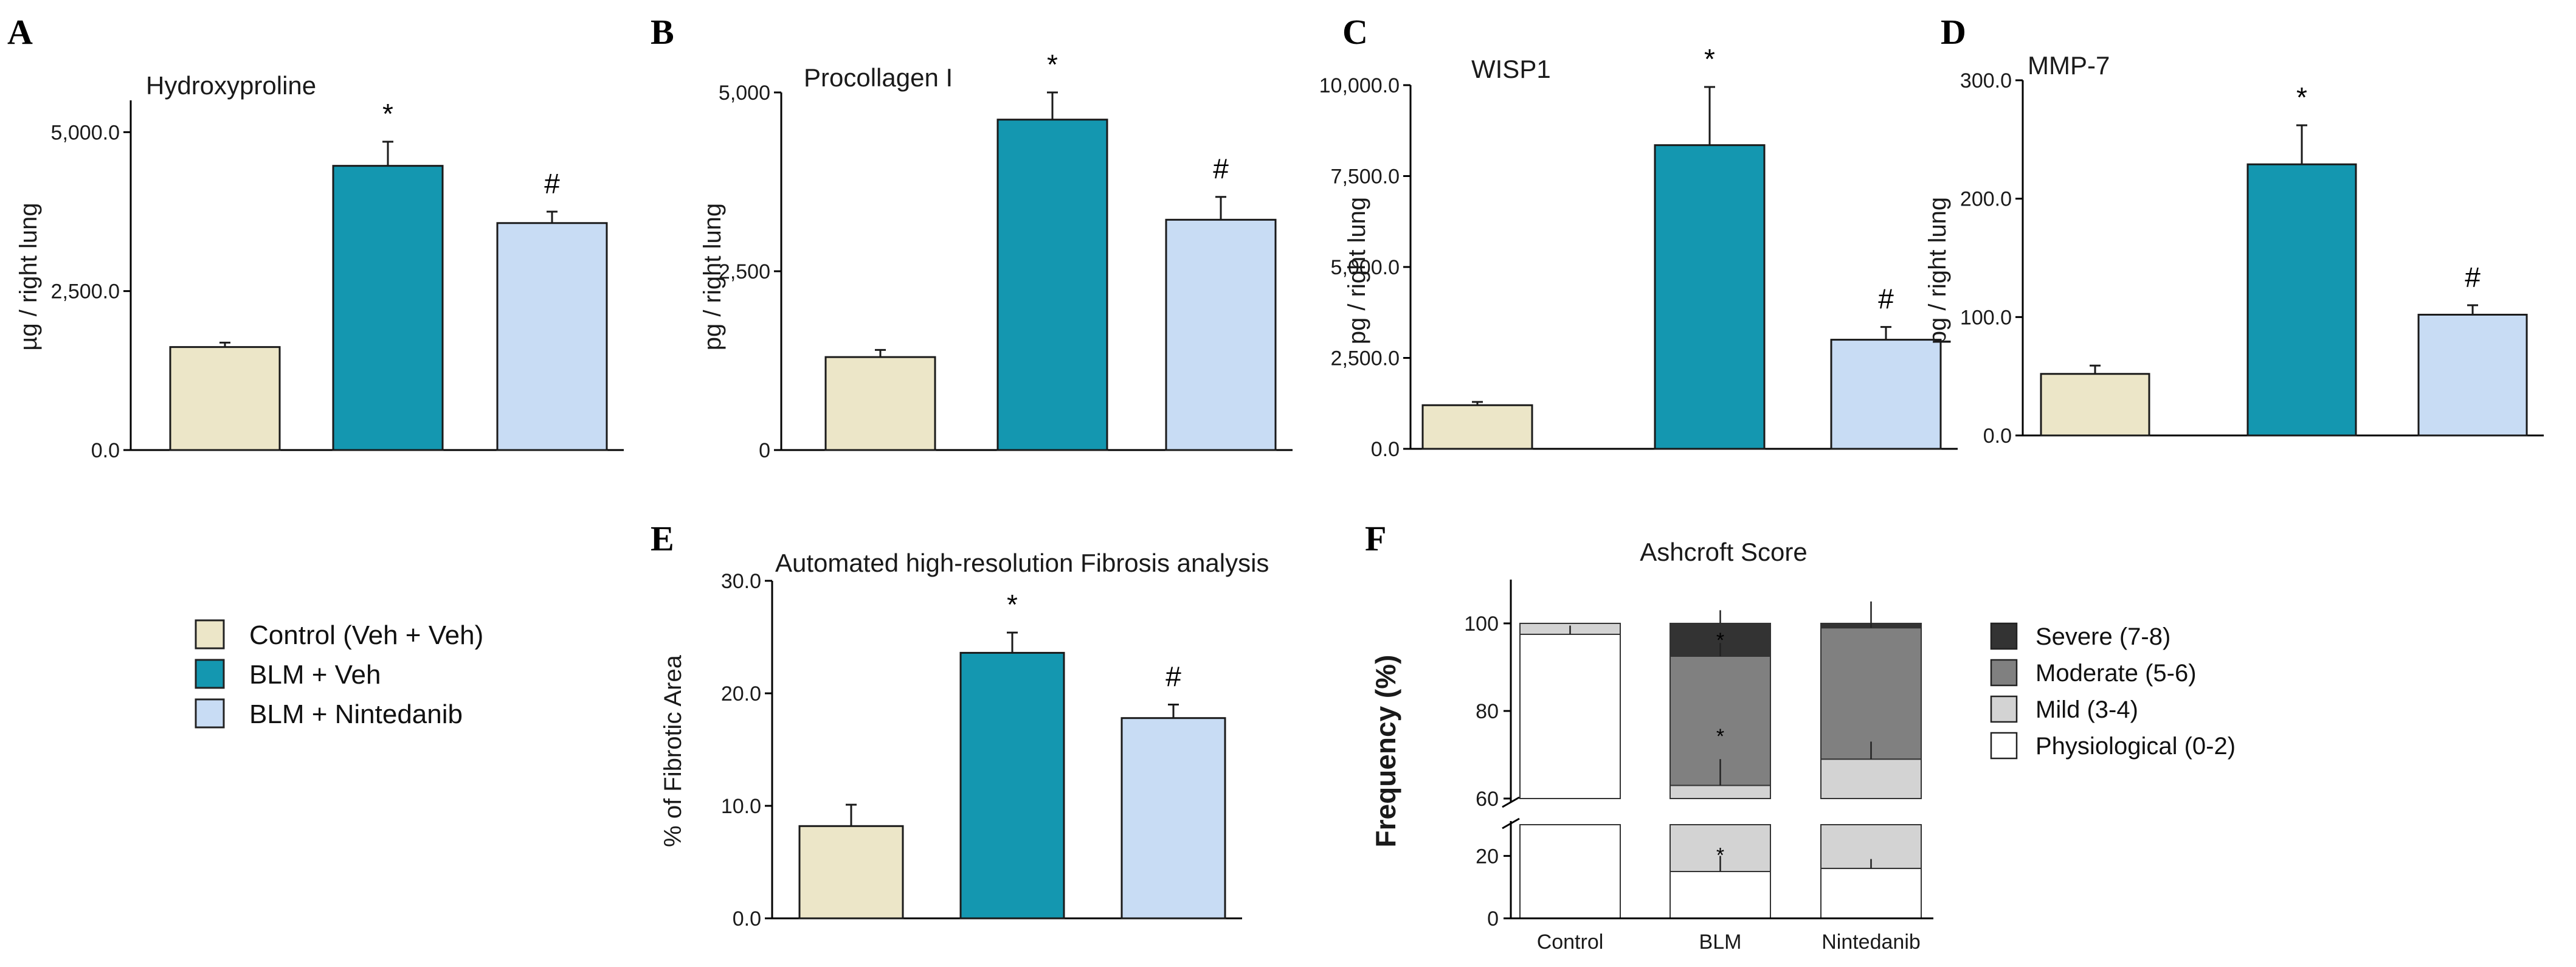  What do you see at coordinates (2004, 709) in the screenshot?
I see `legend-f-swatch-mild` at bounding box center [2004, 709].